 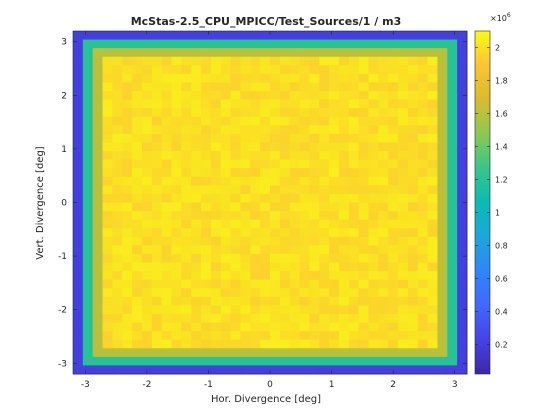 I want to click on y-tick-label: -3, so click(x=62, y=364).